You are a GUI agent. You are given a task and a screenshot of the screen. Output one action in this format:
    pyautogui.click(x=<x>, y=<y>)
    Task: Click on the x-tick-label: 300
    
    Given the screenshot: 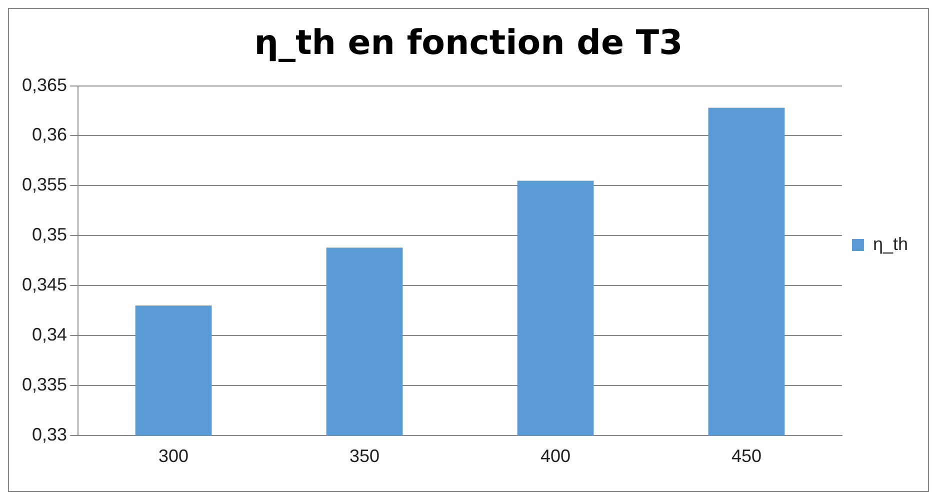 What is the action you would take?
    pyautogui.click(x=173, y=456)
    